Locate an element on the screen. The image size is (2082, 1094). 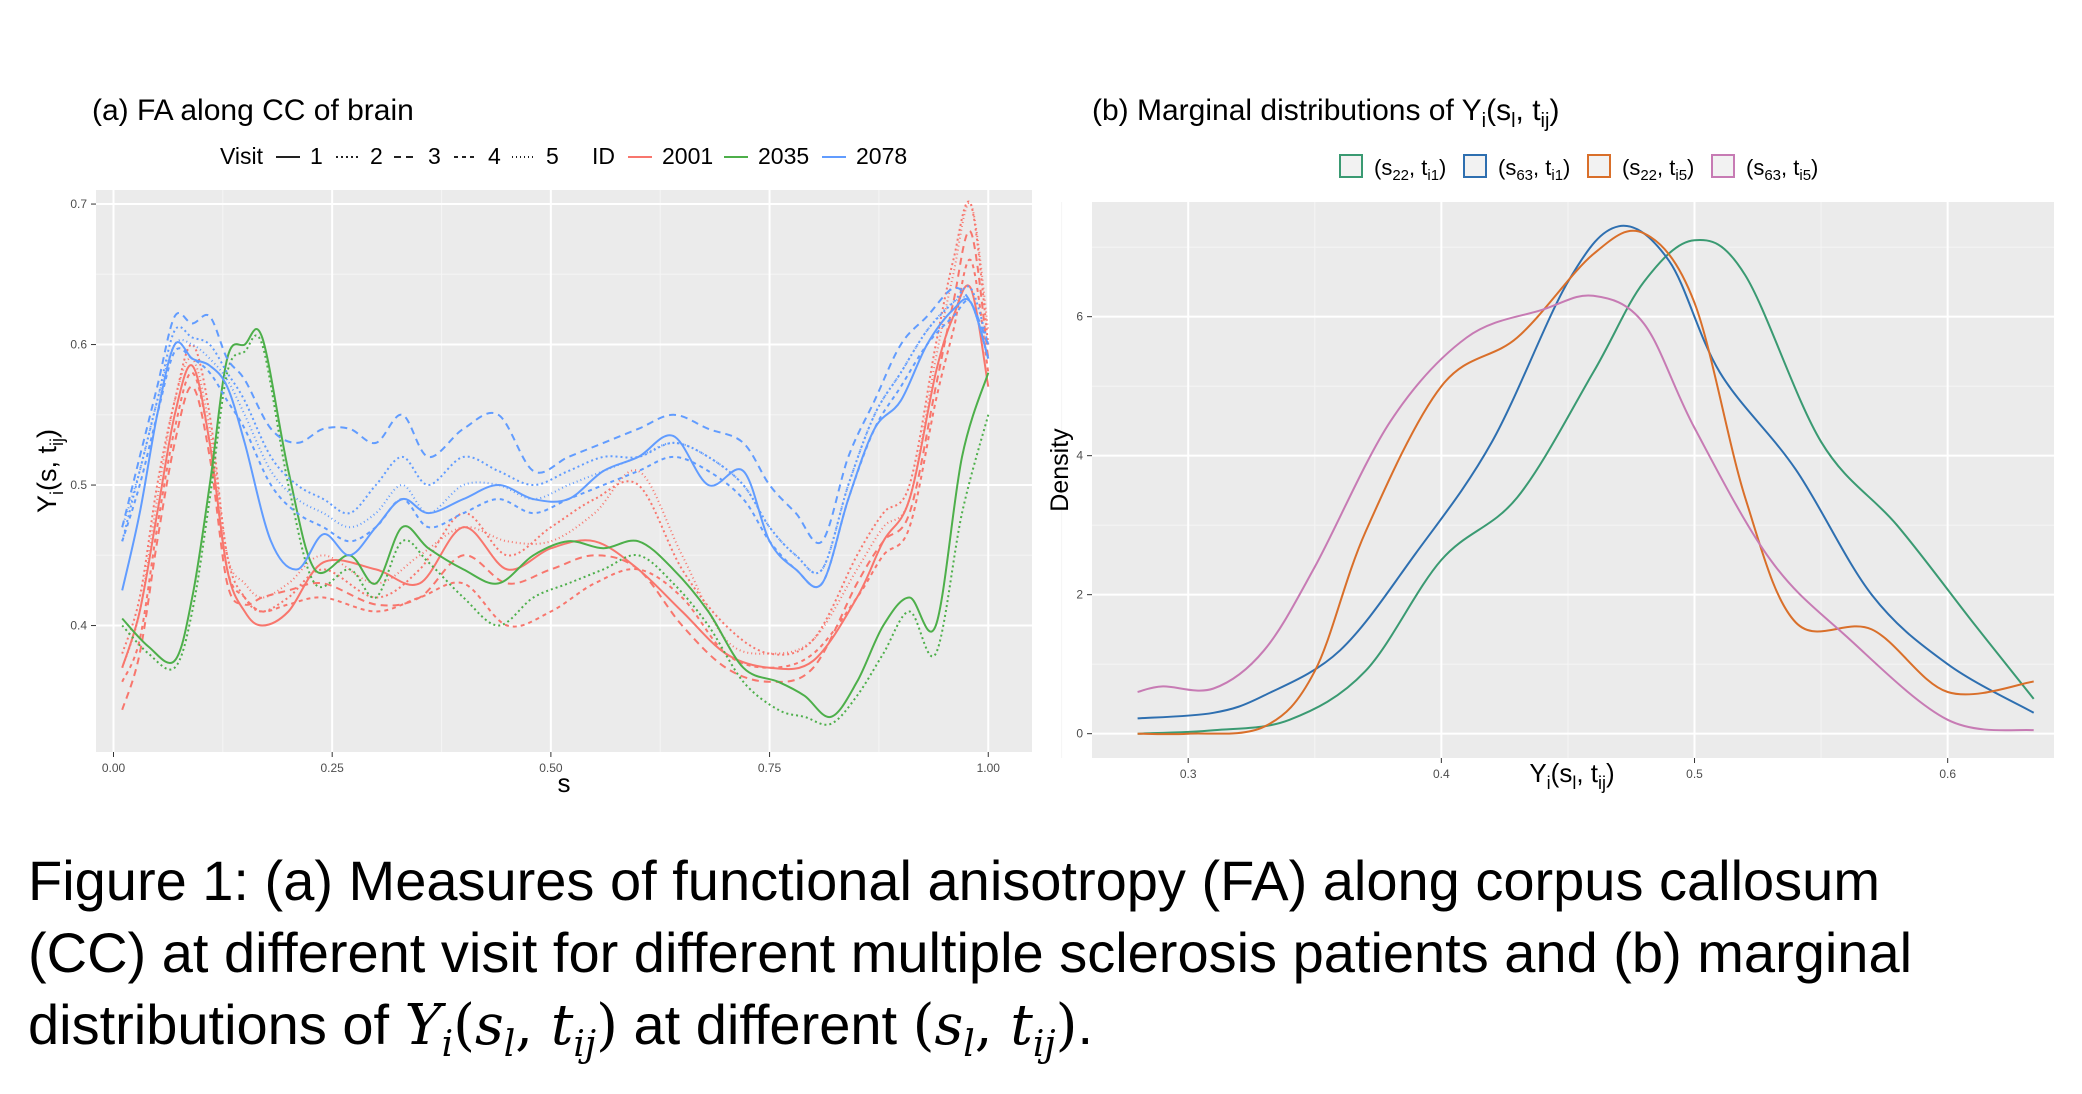
x-tick-label: 0.75 is located at coordinates (770, 768).